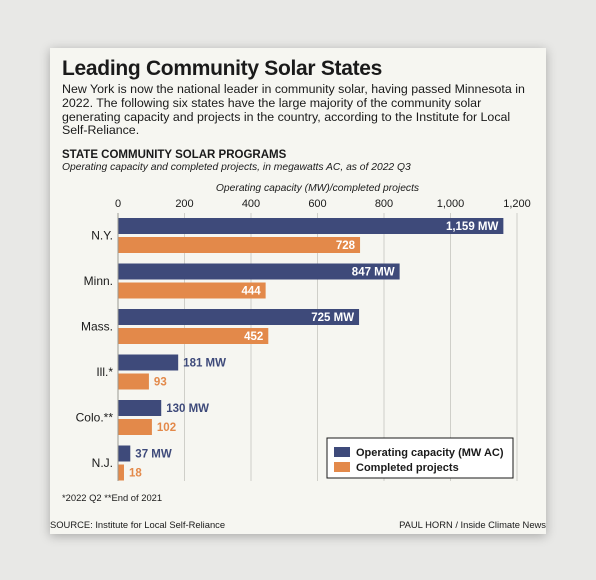 This screenshot has height=580, width=596. Describe the element at coordinates (98, 281) in the screenshot. I see `category-label: Minn.` at that location.